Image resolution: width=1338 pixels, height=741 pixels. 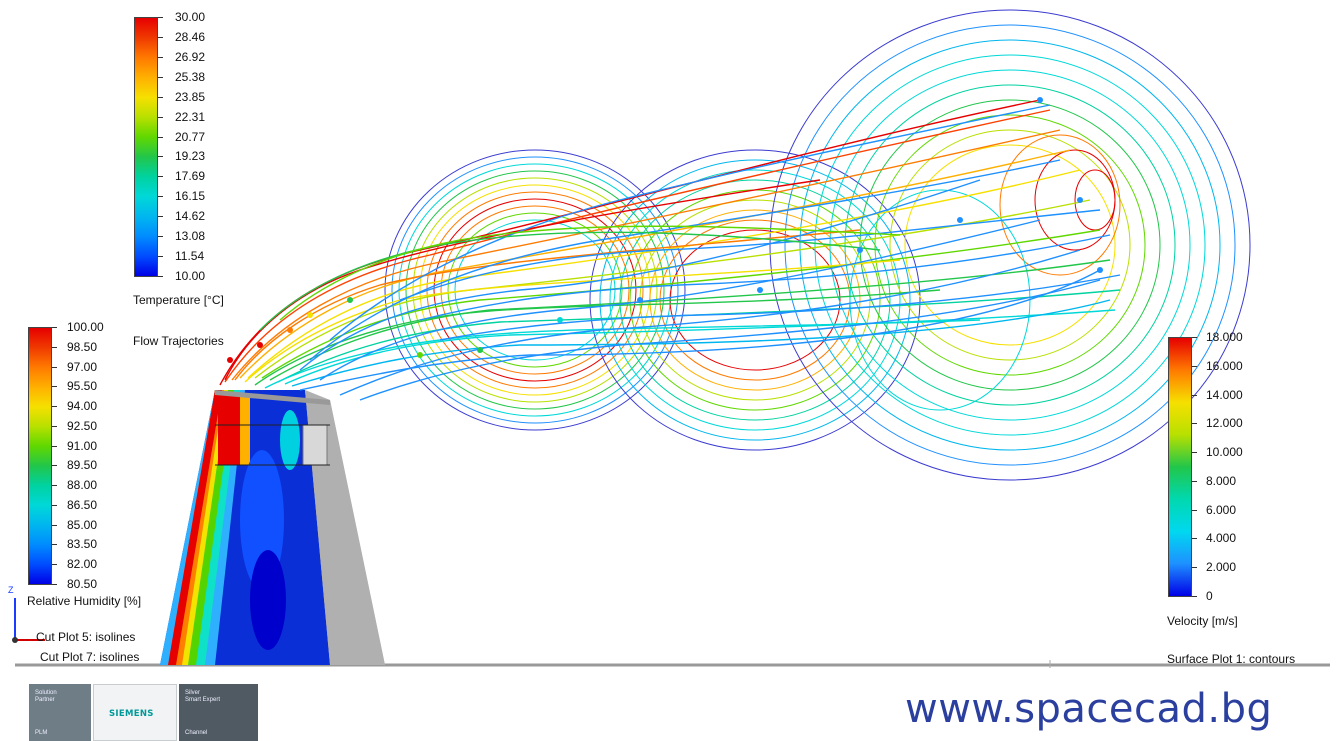 I want to click on humidity-scale-value: 89.50, so click(x=82, y=465).